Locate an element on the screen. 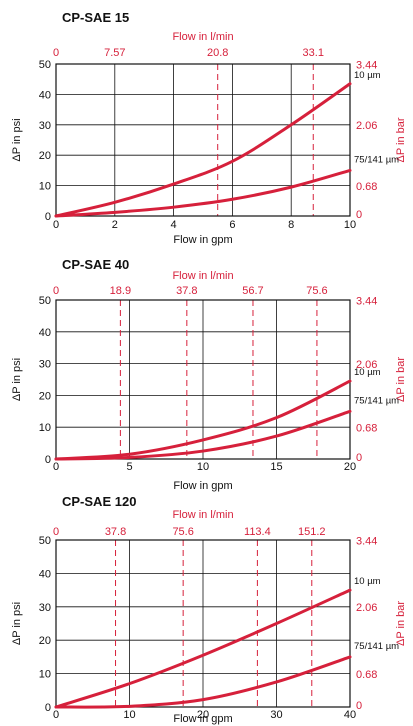 The image size is (413, 726). chart-1-x-tick-label: 10 is located at coordinates (350, 225).